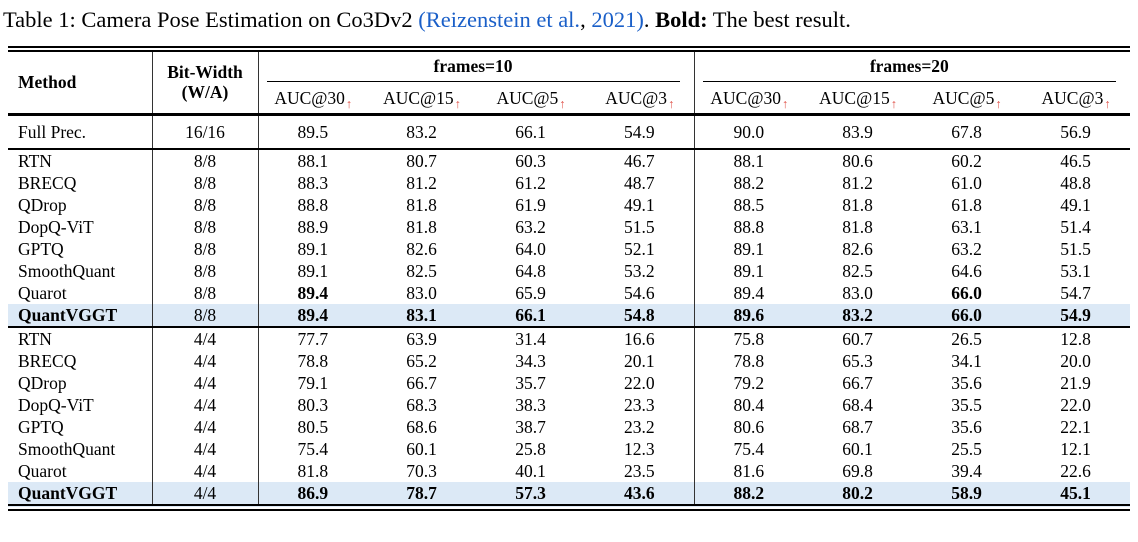 The height and width of the screenshot is (542, 1138). Describe the element at coordinates (640, 182) in the screenshot. I see `cell-value: 48.7` at that location.